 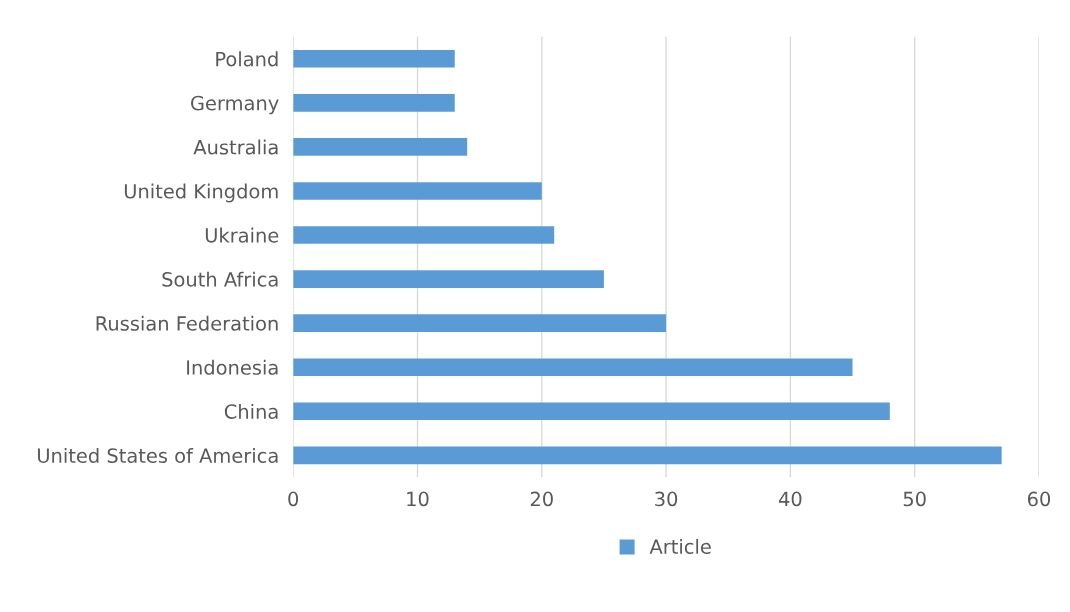 I want to click on y-tick-label: Germany, so click(x=235, y=105).